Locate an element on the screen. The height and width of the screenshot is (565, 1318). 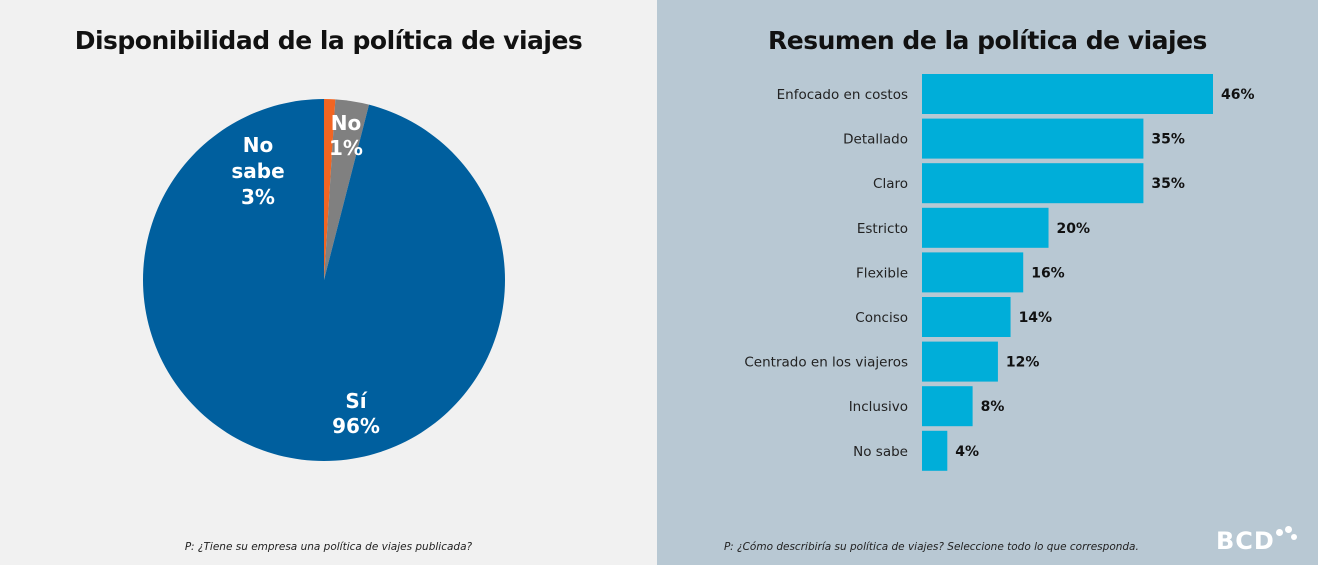
bar-category-label: Detallado is located at coordinates (875, 140).